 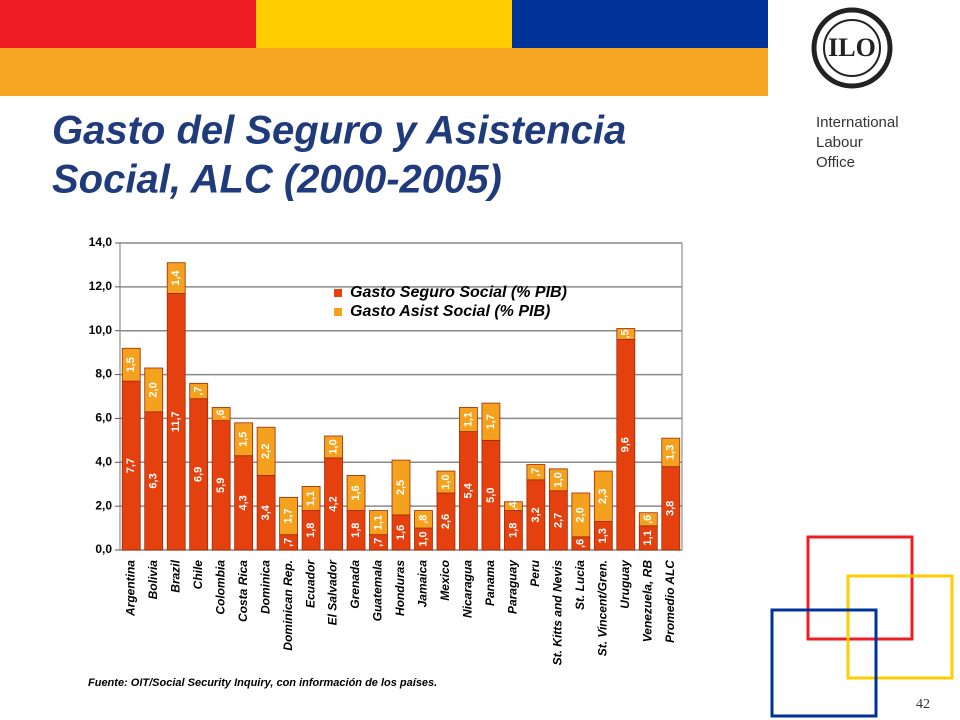 What do you see at coordinates (558, 613) in the screenshot?
I see `x-tick-label: St. Kitts and Nevis` at bounding box center [558, 613].